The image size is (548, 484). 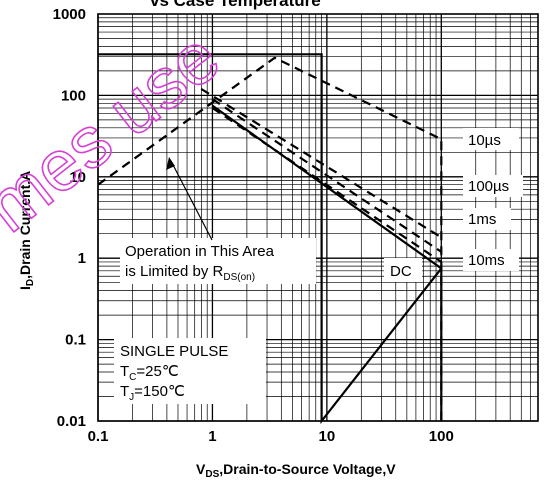 What do you see at coordinates (441, 436) in the screenshot?
I see `x-tick-label: 100` at bounding box center [441, 436].